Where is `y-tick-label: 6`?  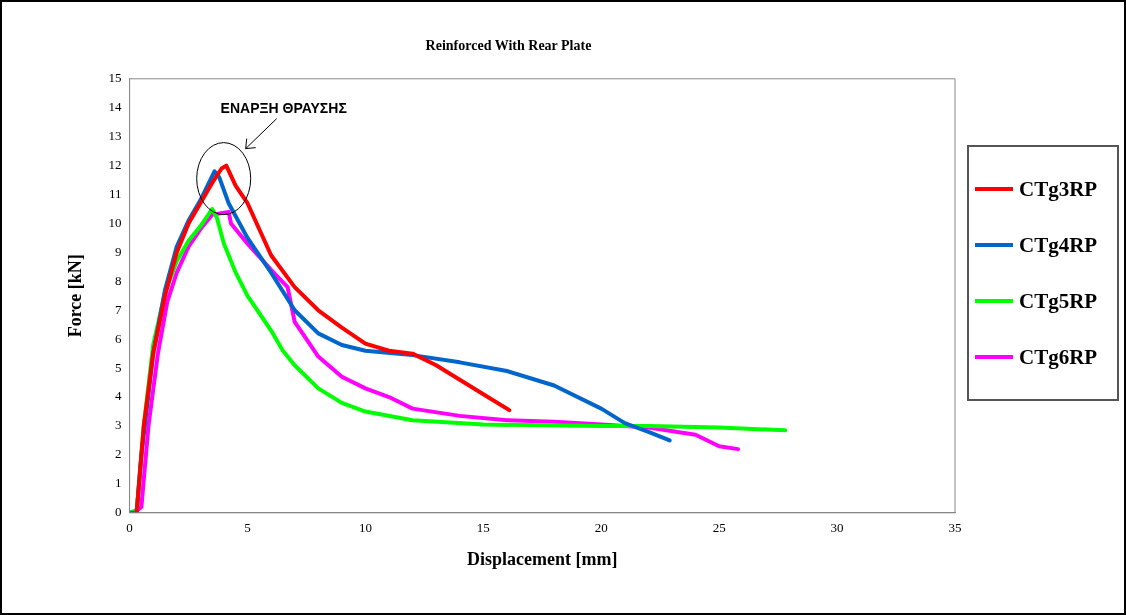 y-tick-label: 6 is located at coordinates (119, 338).